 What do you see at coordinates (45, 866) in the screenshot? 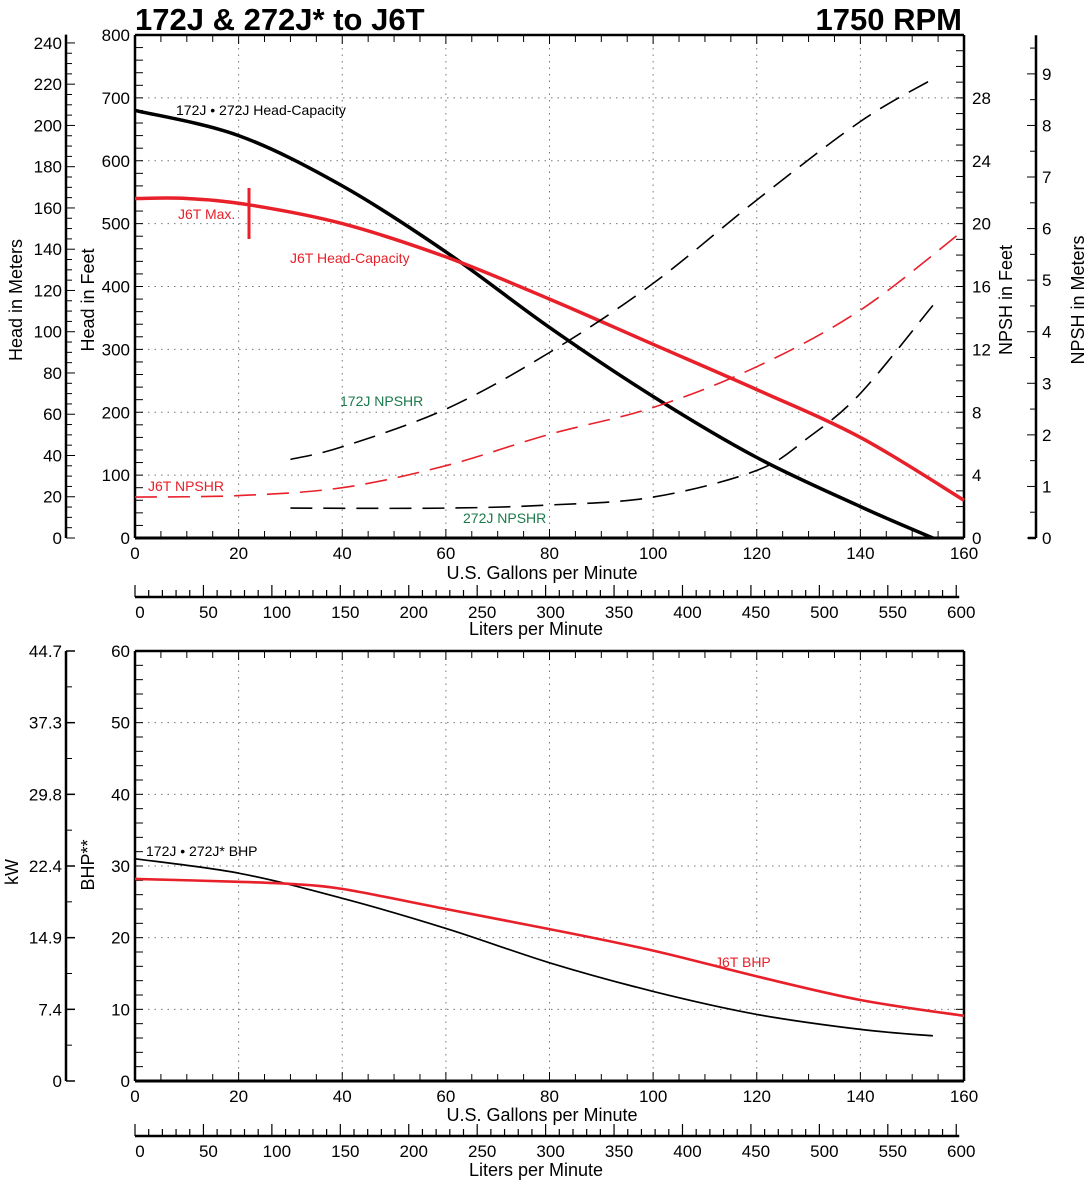
I see `svg-text: 22.4` at bounding box center [45, 866].